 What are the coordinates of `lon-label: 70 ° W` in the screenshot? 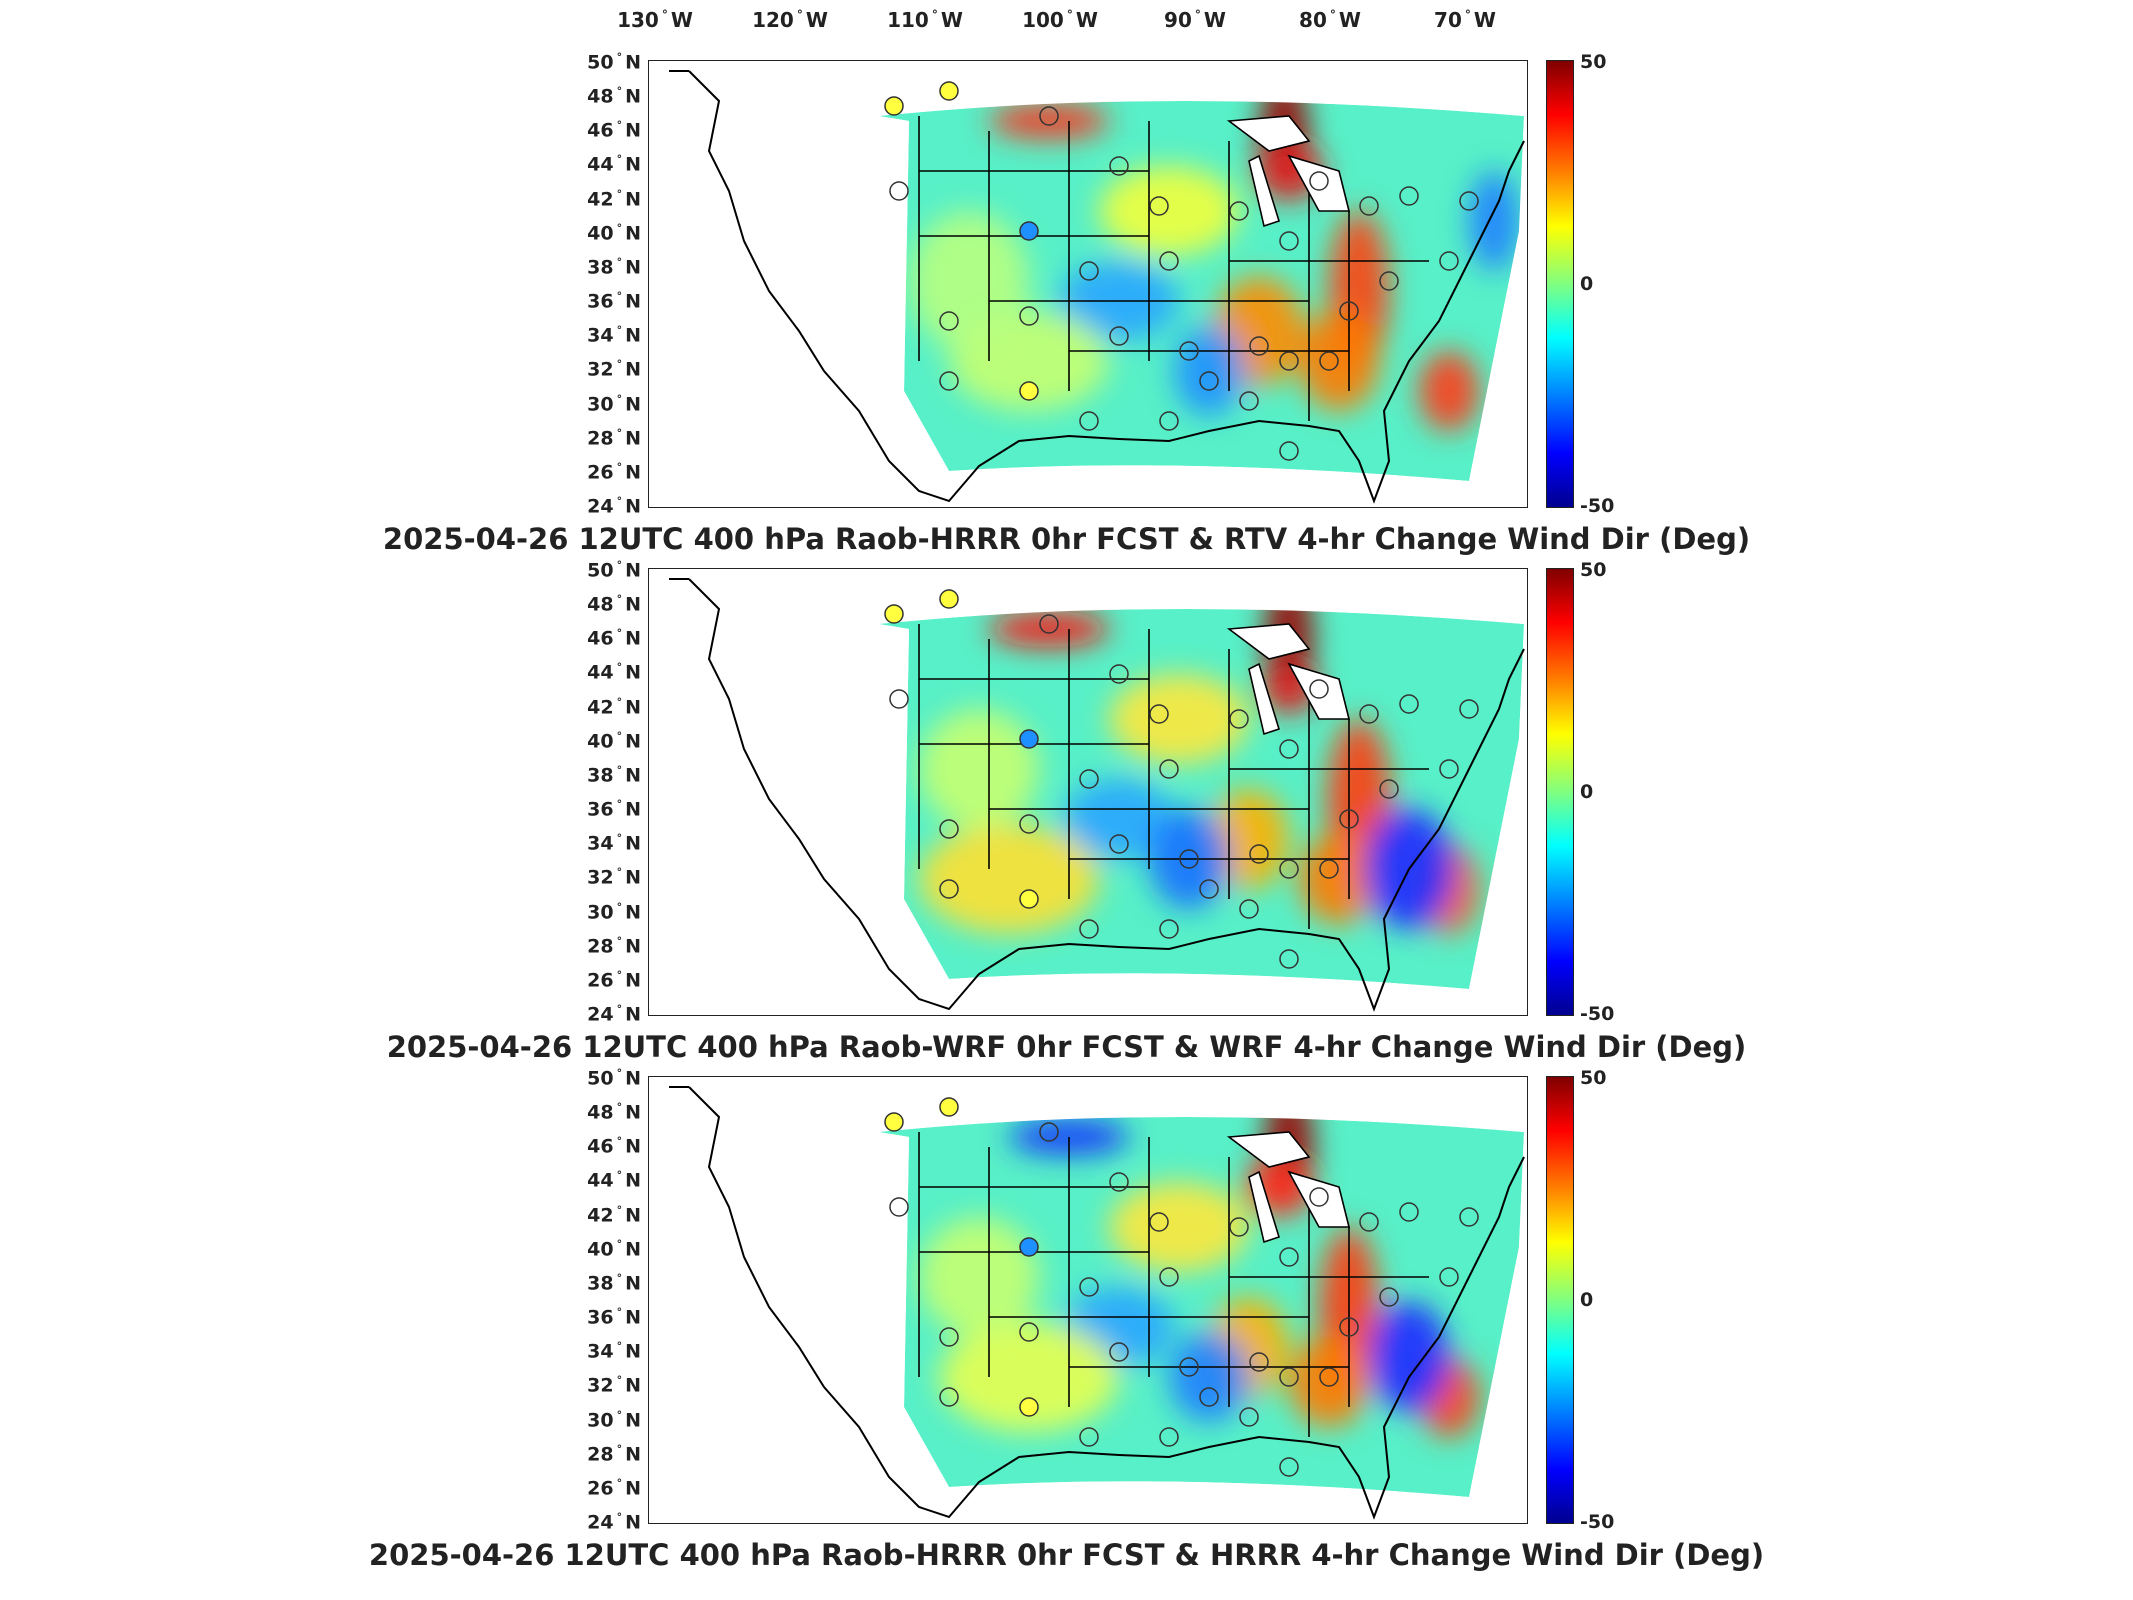 It's located at (1465, 20).